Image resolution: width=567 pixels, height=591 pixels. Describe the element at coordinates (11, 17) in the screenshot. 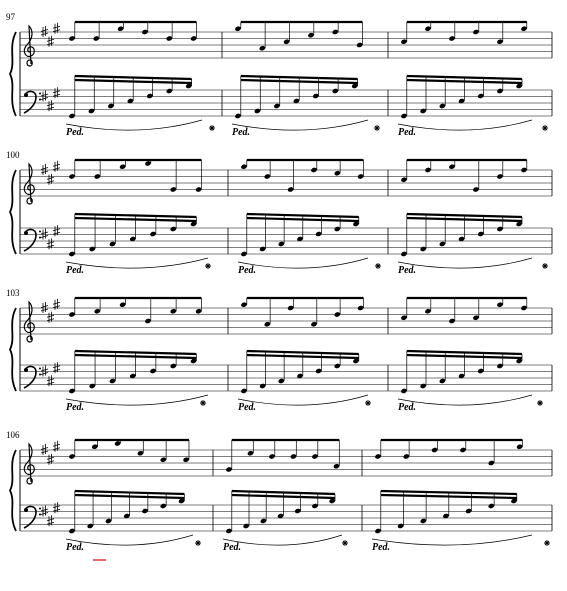

I see `measure-number: 97` at that location.